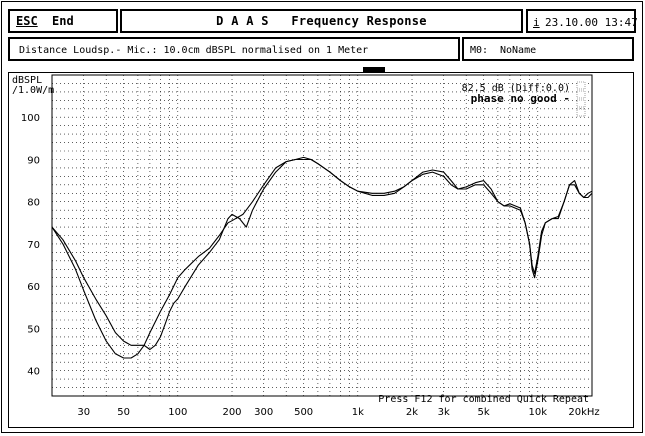  What do you see at coordinates (483, 399) in the screenshot?
I see `footer-hint: Press F12 for combined Quick Repeat` at bounding box center [483, 399].